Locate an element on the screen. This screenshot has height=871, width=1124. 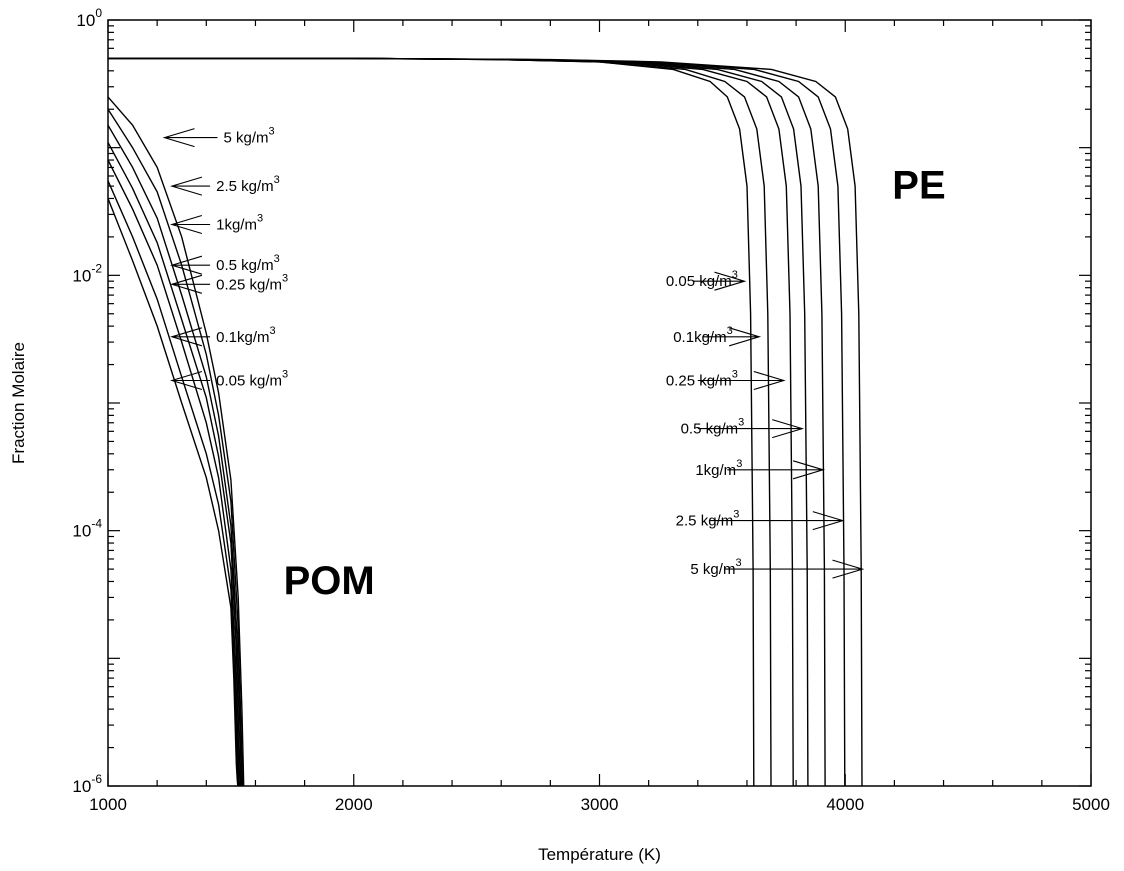
group-label-pe: PE is located at coordinates (918, 185).